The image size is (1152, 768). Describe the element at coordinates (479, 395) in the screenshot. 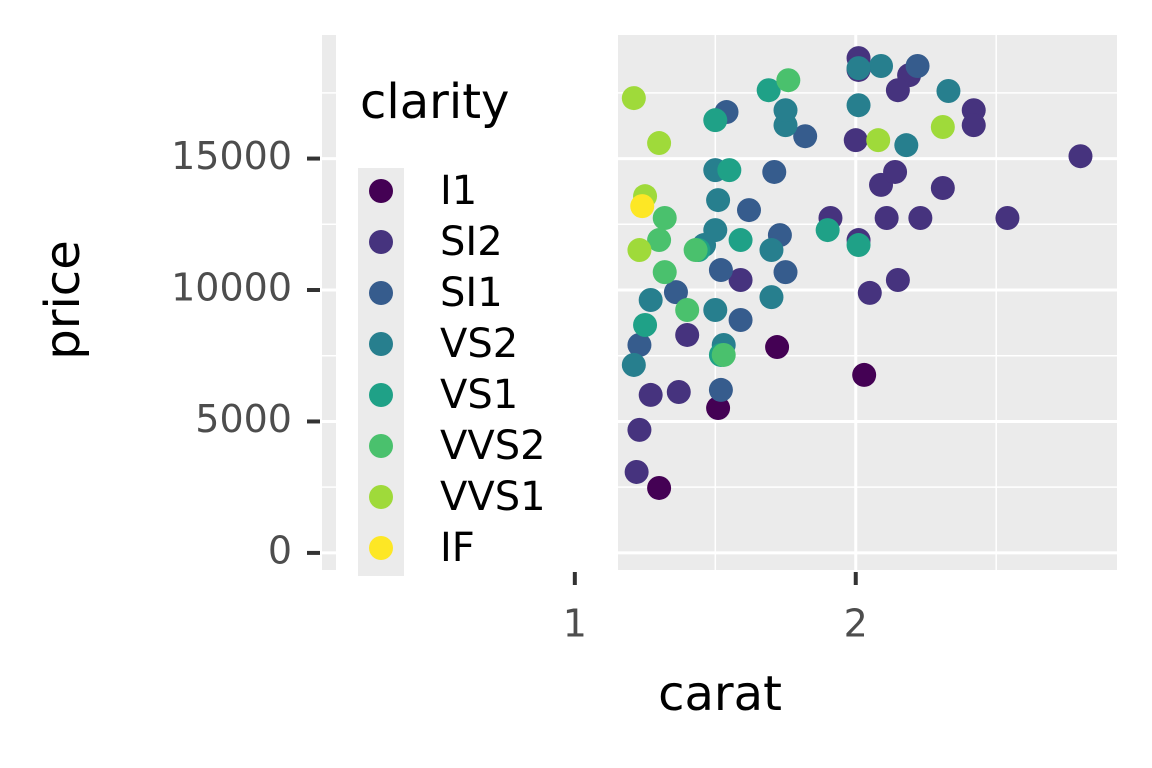

I see `legend-label: VS1` at that location.